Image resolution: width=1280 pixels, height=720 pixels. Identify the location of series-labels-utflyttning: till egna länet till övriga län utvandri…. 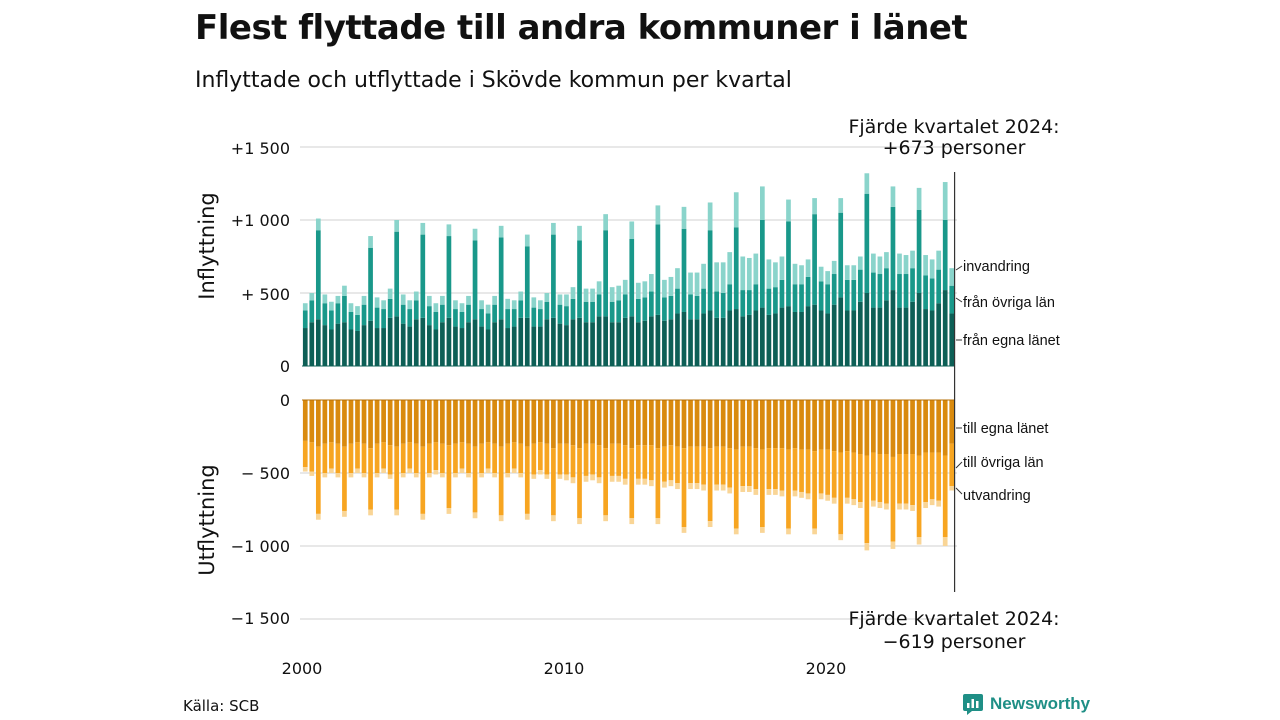
(1001, 462).